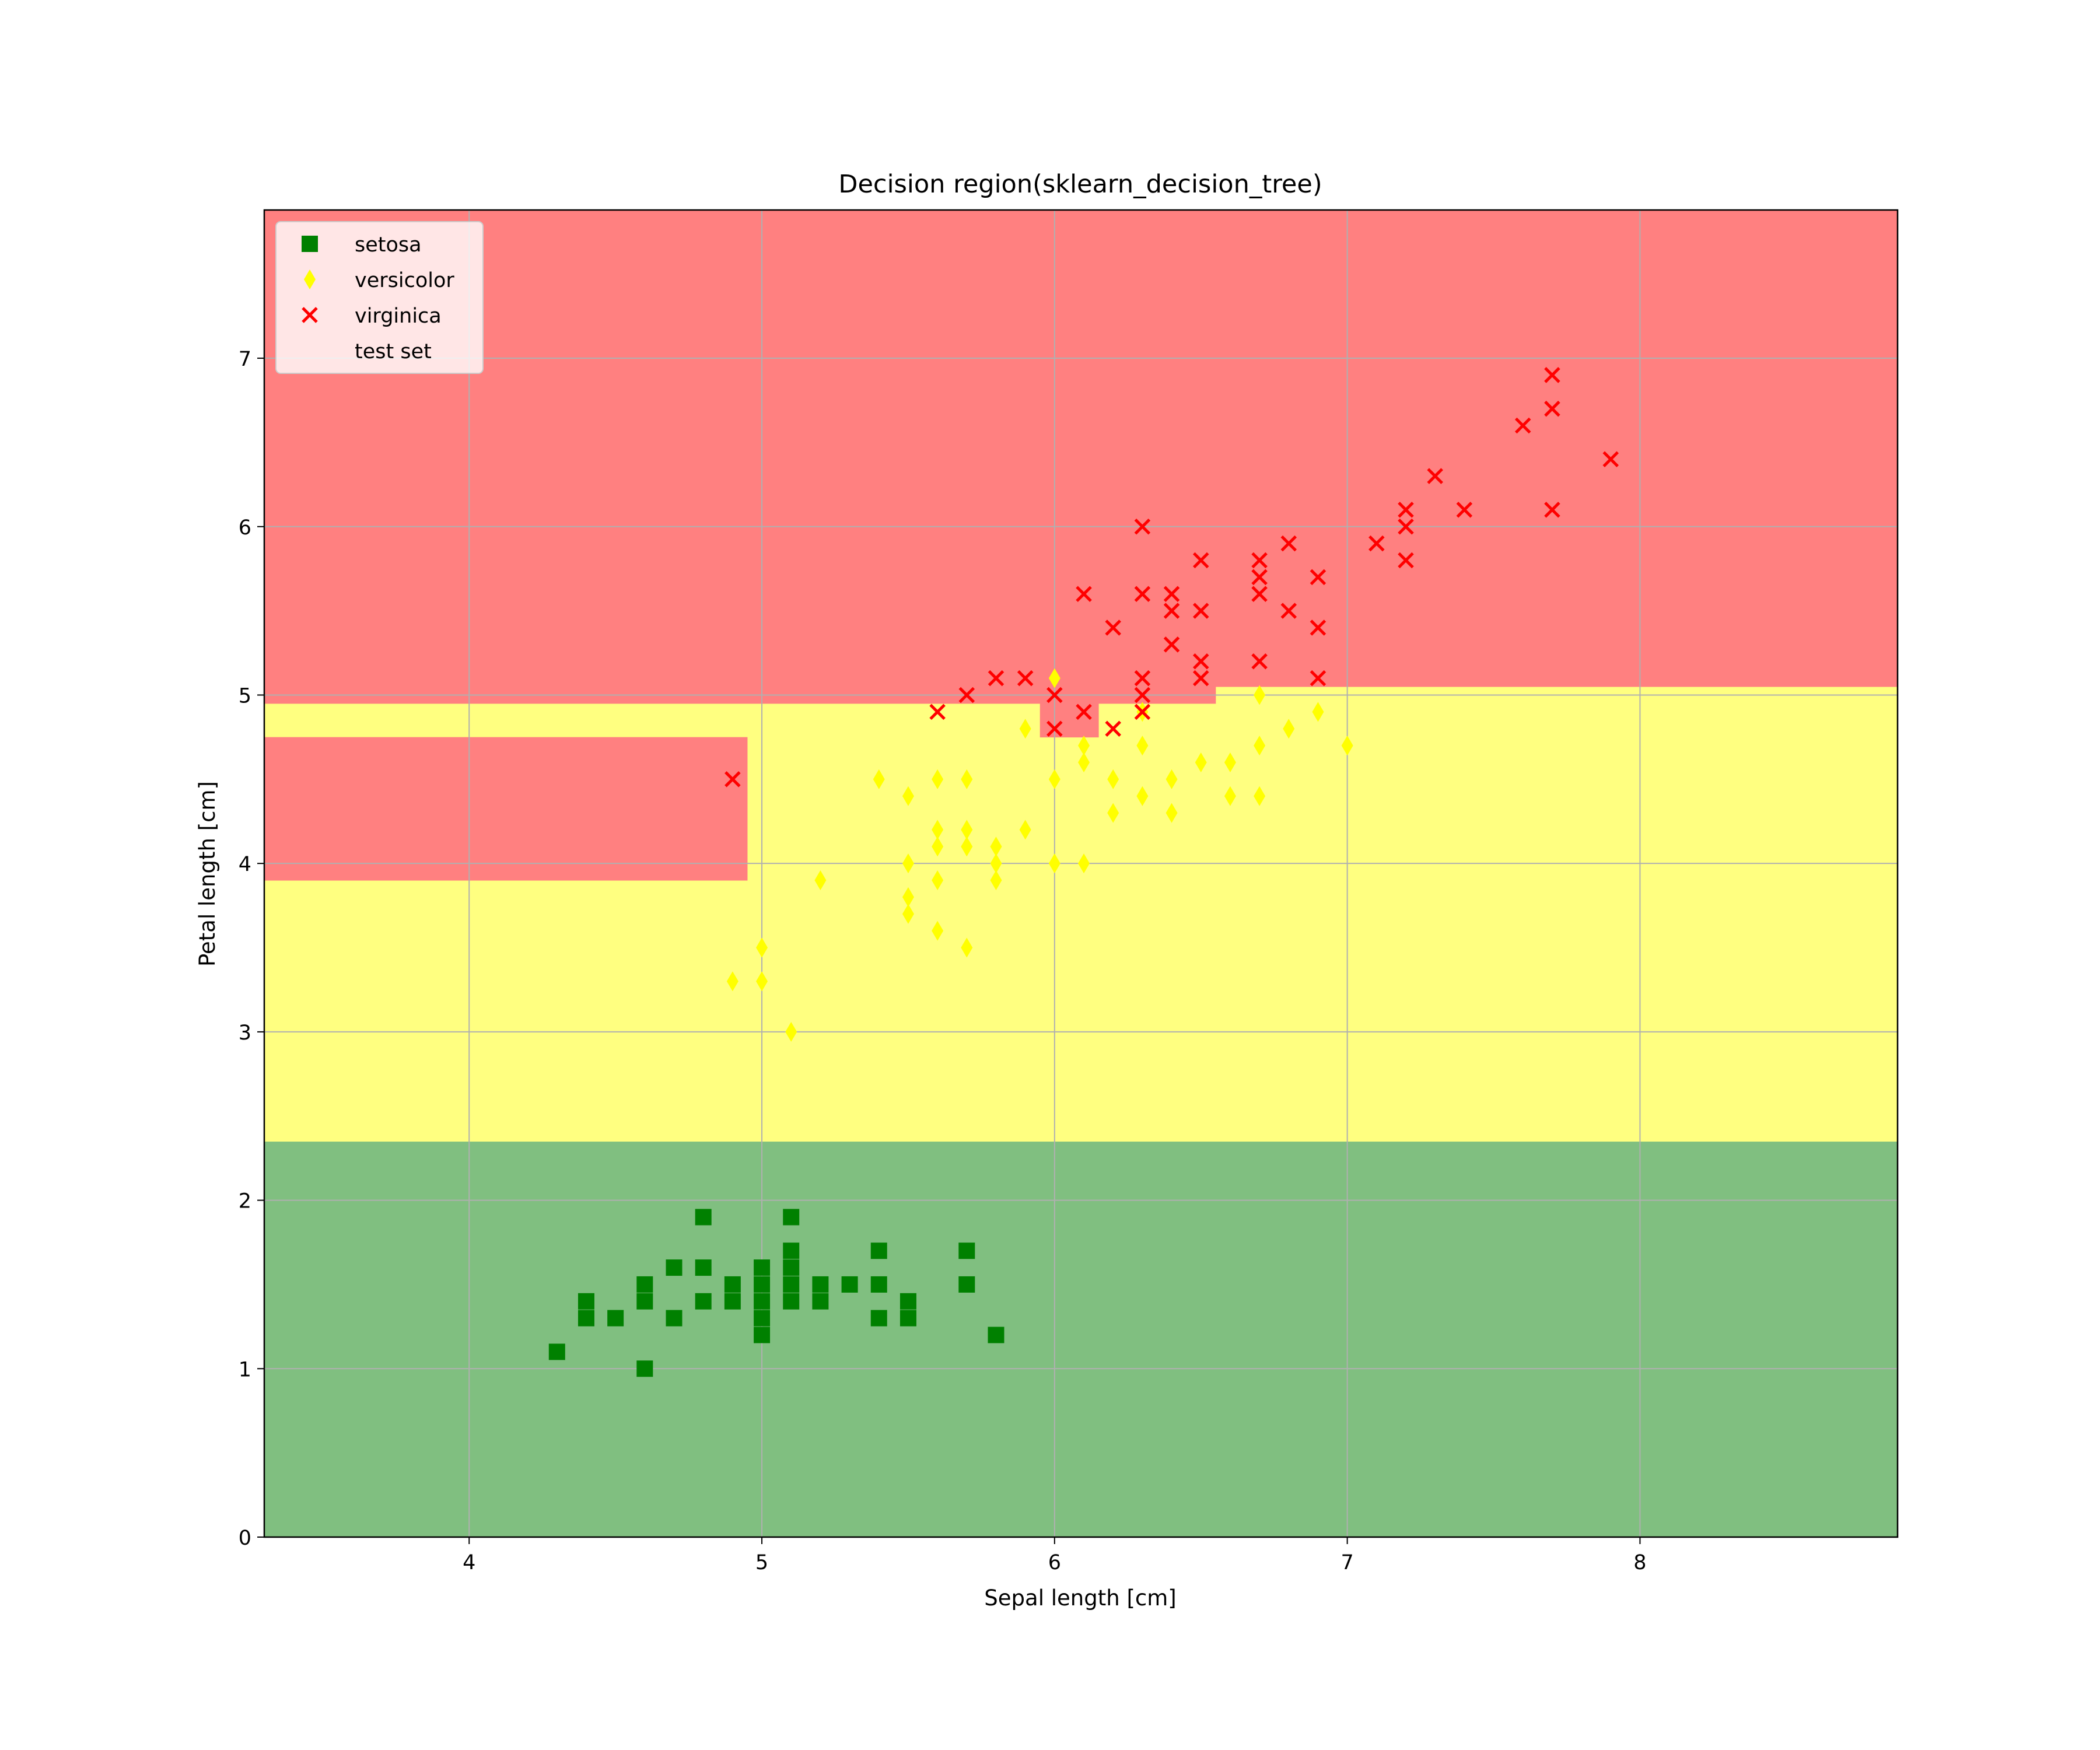 The width and height of the screenshot is (2100, 1750). Describe the element at coordinates (1552, 408) in the screenshot. I see `virginica-point-40-stroke-b` at that location.